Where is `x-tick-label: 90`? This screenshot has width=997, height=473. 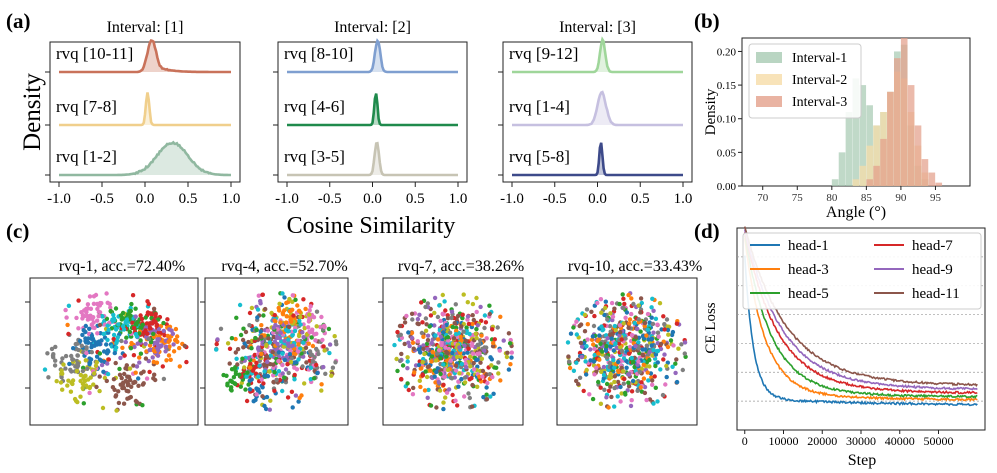
x-tick-label: 90 is located at coordinates (901, 198).